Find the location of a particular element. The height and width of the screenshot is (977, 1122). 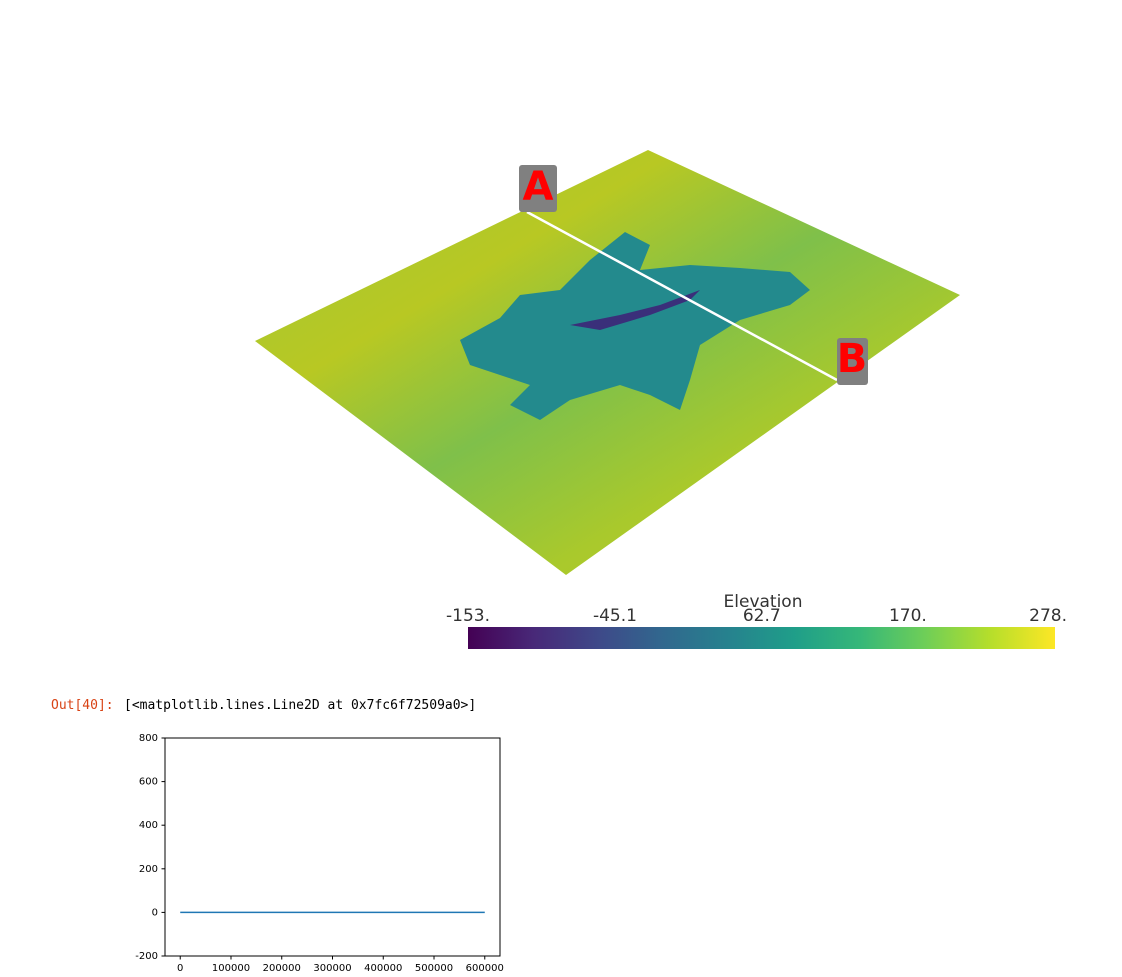

y-tick-label: 400 is located at coordinates (148, 825).